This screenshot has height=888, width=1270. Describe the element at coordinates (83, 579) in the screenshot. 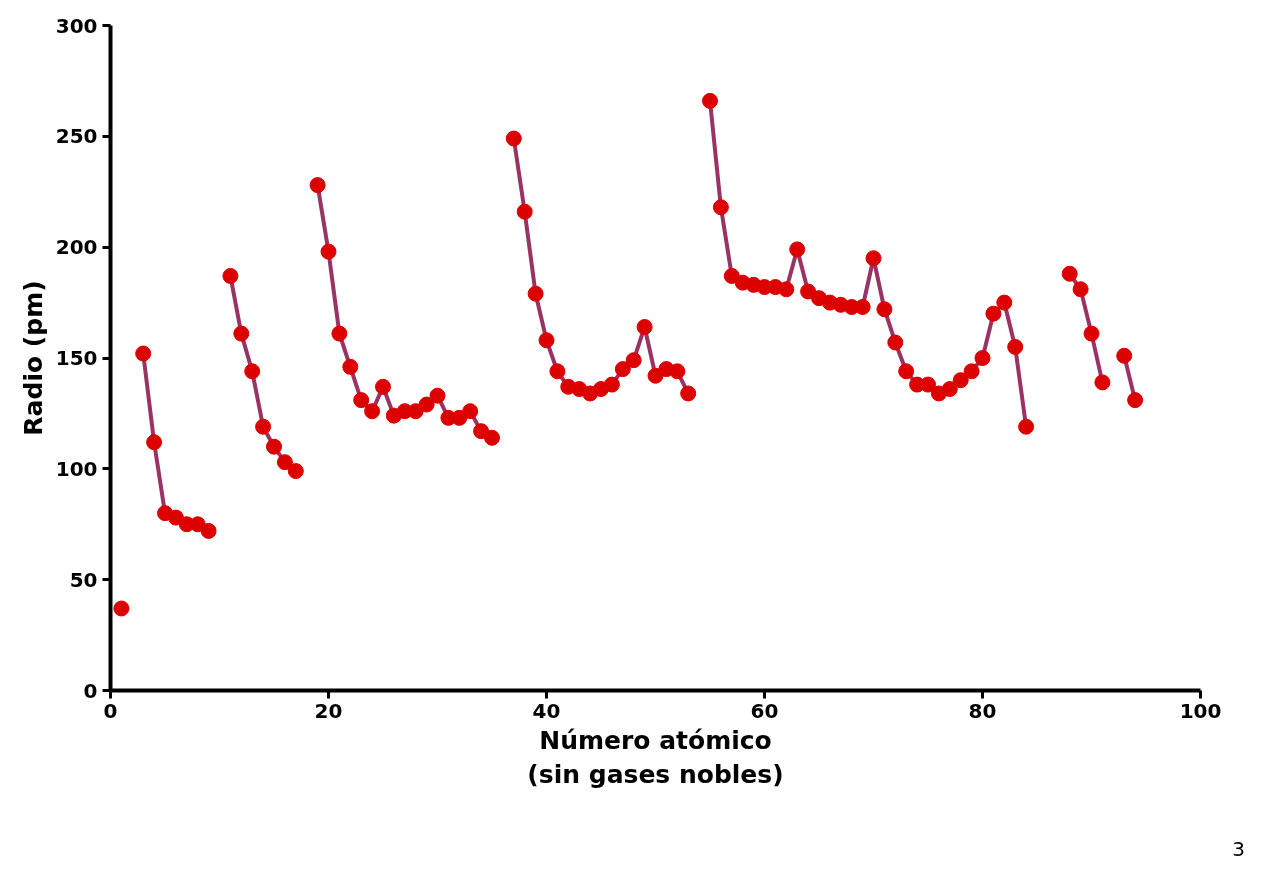

I see `y-tick-label: 50` at that location.